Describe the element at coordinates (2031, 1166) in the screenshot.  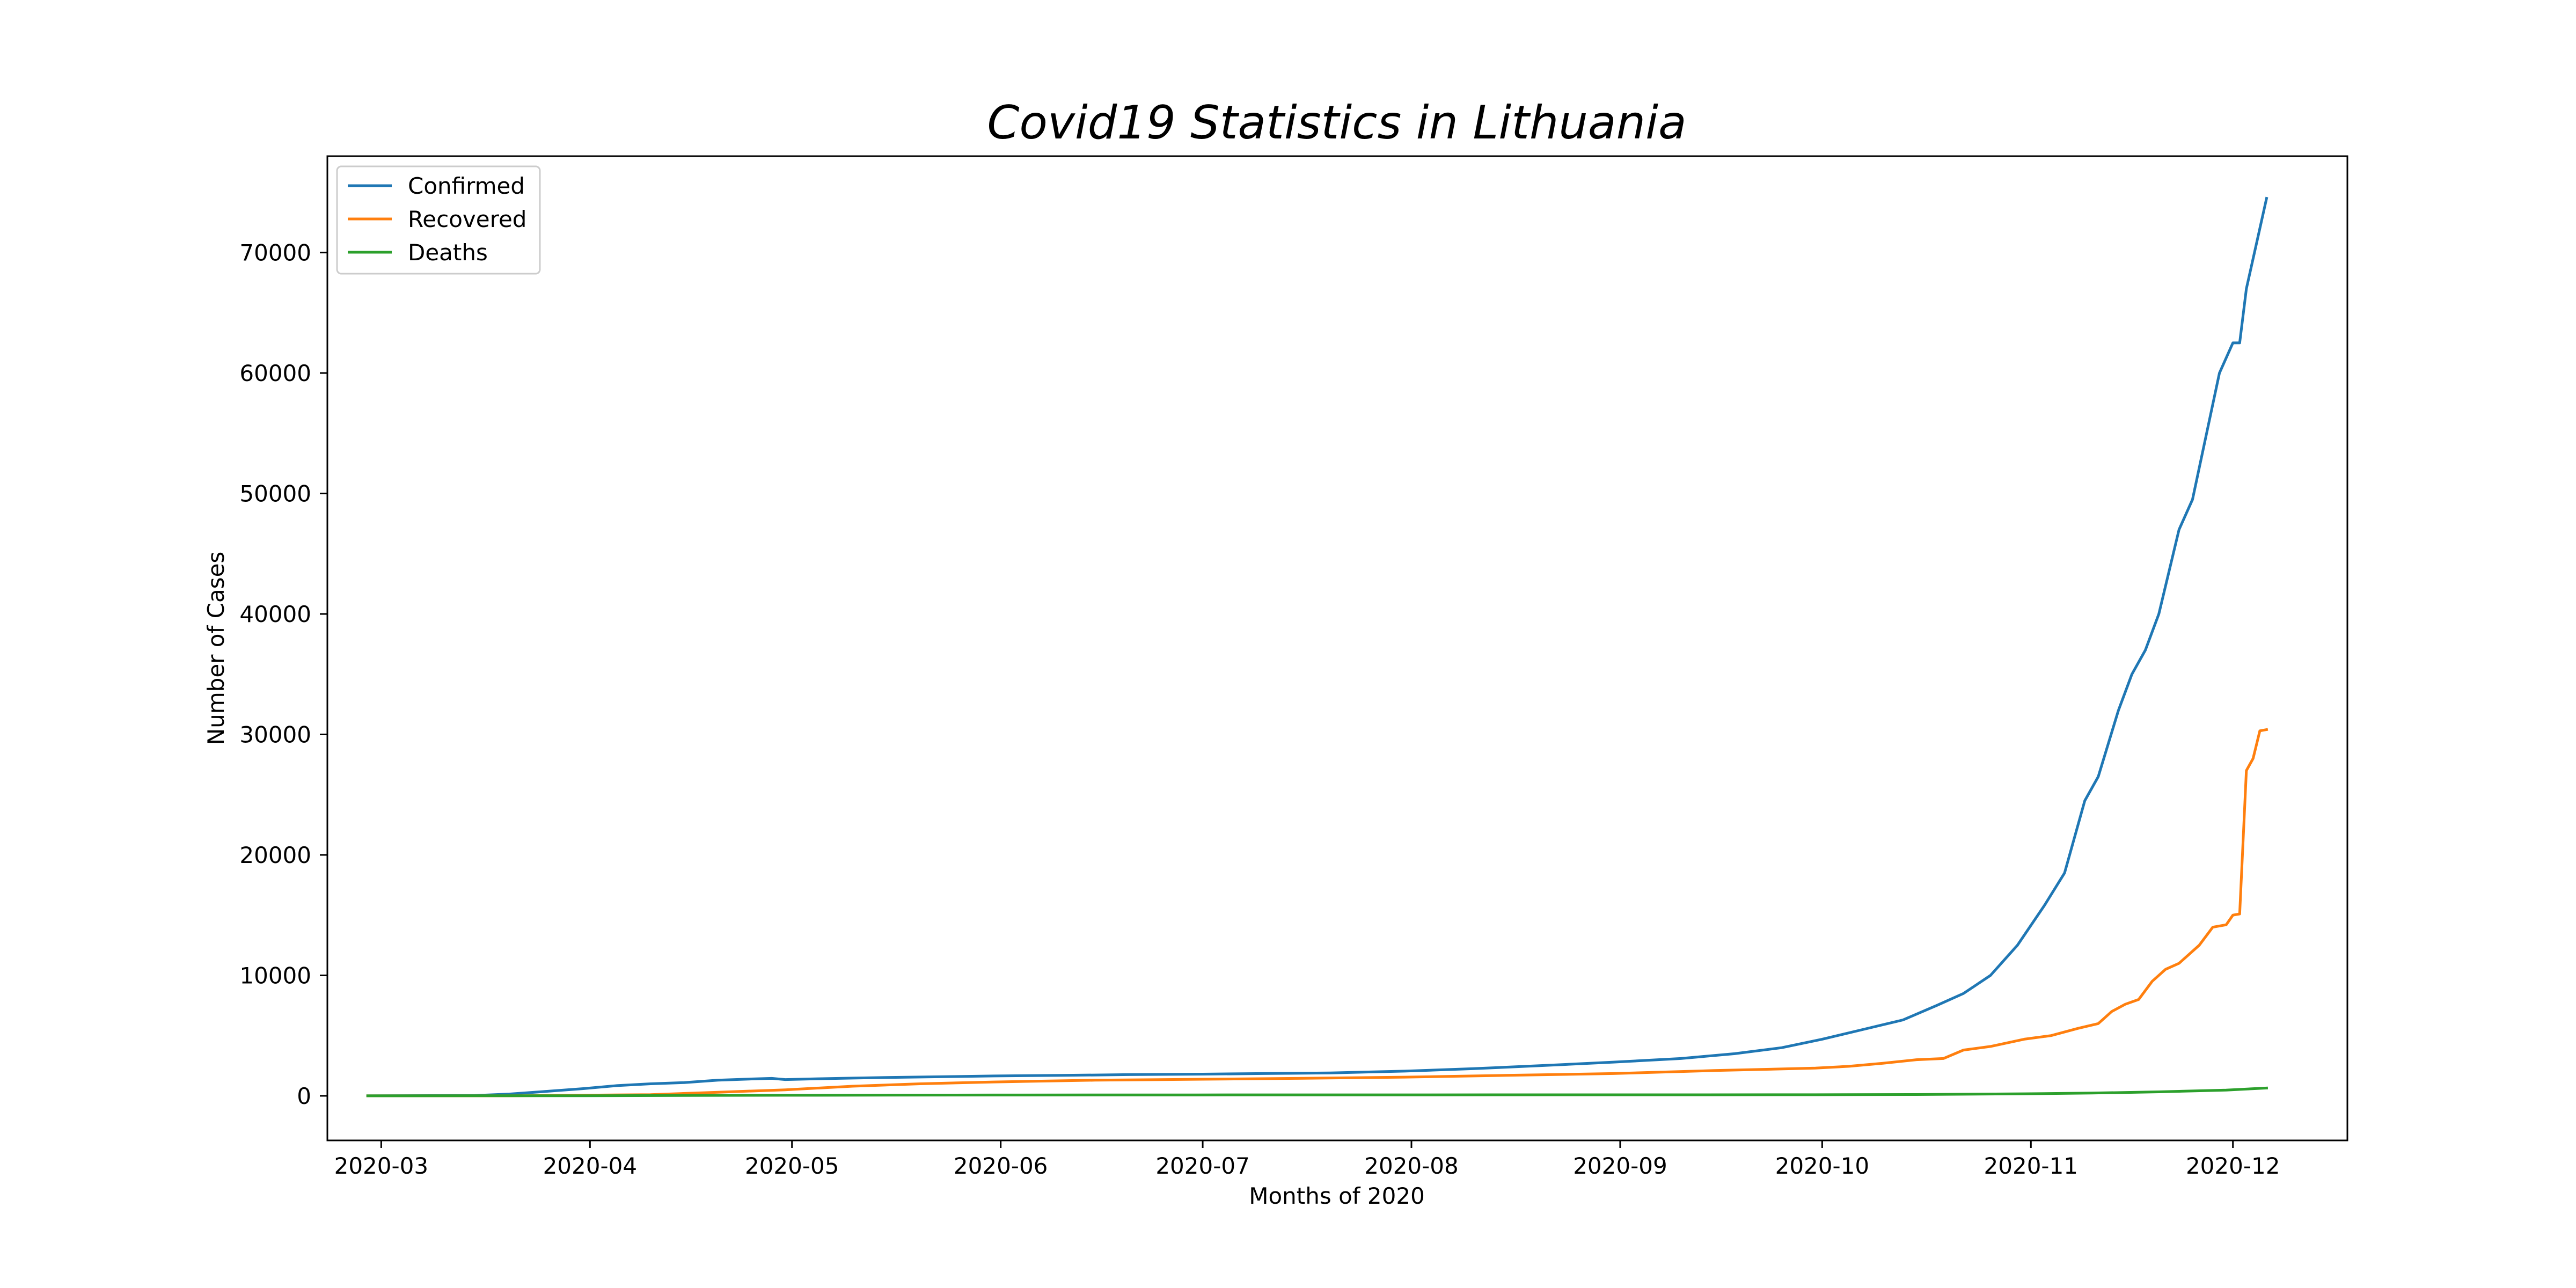
I see `x-tick-label: 2020-11` at that location.